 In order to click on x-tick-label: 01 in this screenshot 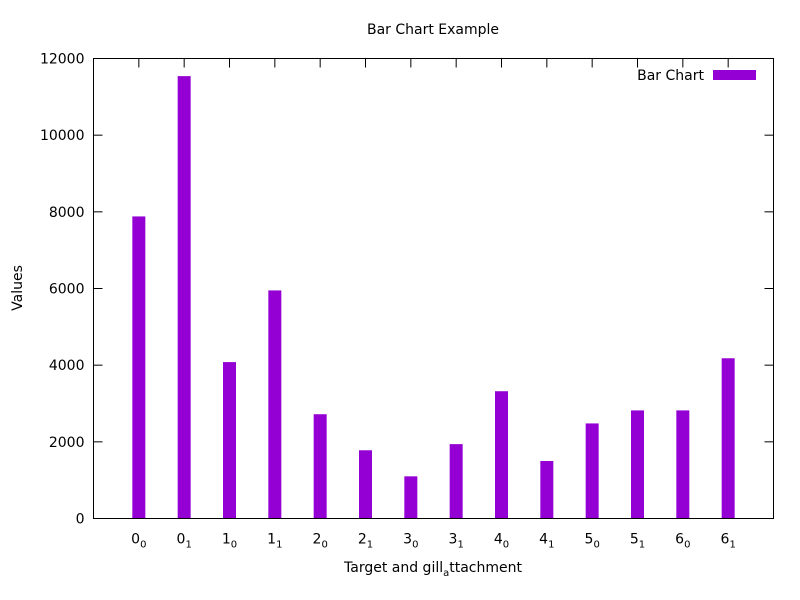, I will do `click(184, 541)`.